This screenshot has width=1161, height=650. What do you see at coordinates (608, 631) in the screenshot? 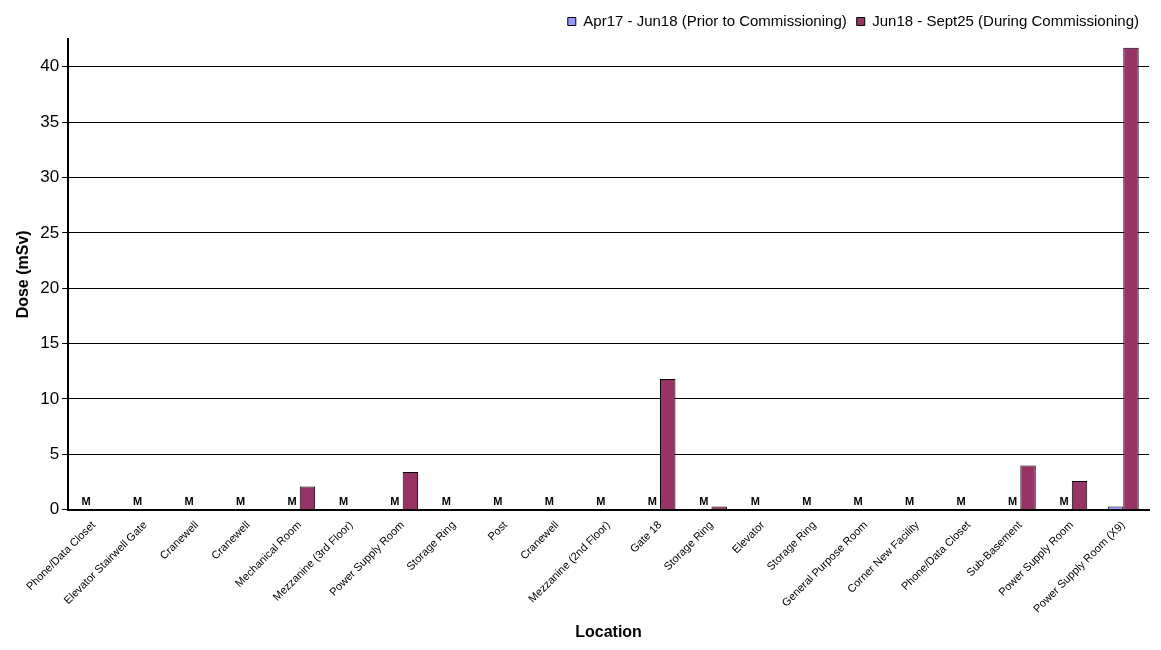
I see `x-axis-title: Location` at bounding box center [608, 631].